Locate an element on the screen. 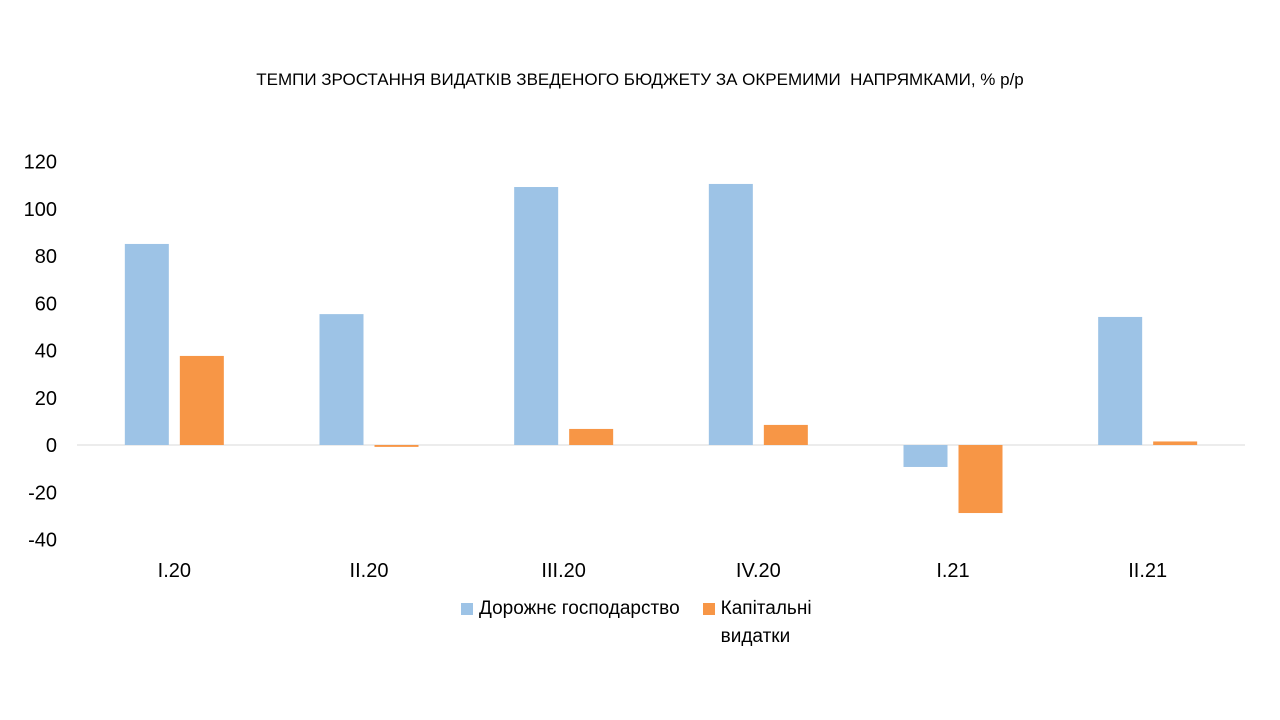  legend-label-road-maintenance: Дорожнє господарство is located at coordinates (579, 608).